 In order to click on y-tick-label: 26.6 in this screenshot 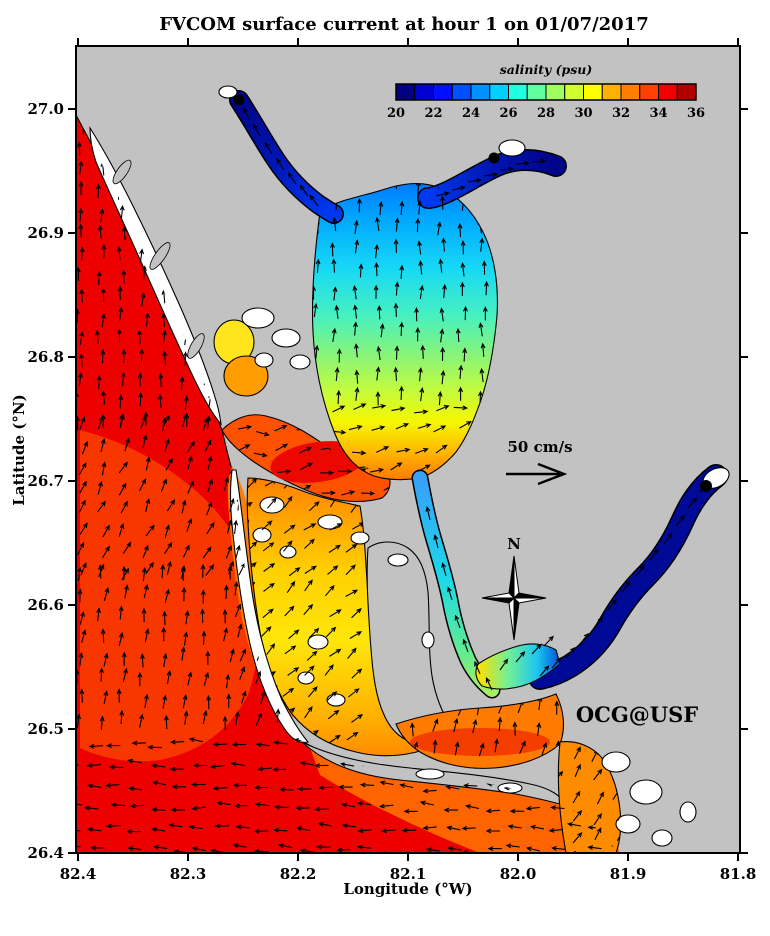, I will do `click(45, 605)`.